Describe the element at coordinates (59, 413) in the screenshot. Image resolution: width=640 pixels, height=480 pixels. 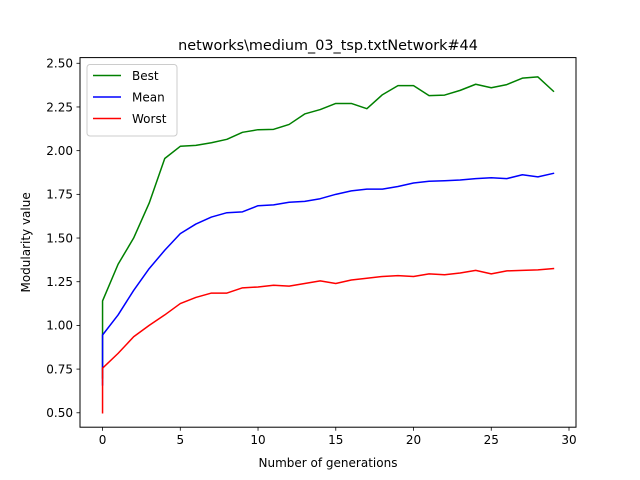
I see `y-tick-label: 0.50` at that location.